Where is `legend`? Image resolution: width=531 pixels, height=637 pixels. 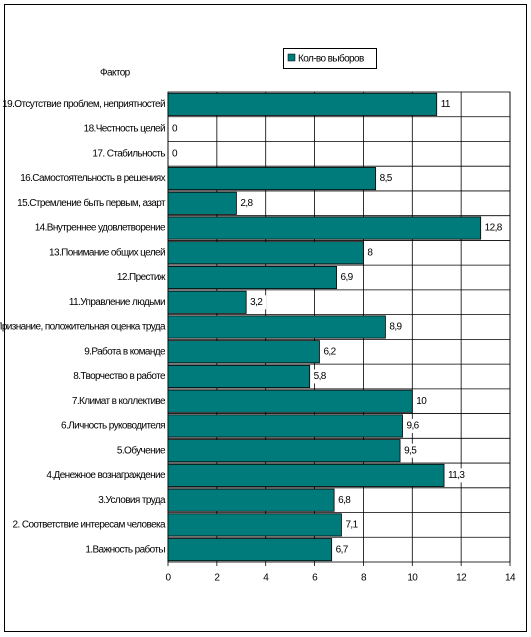
legend is located at coordinates (330, 58).